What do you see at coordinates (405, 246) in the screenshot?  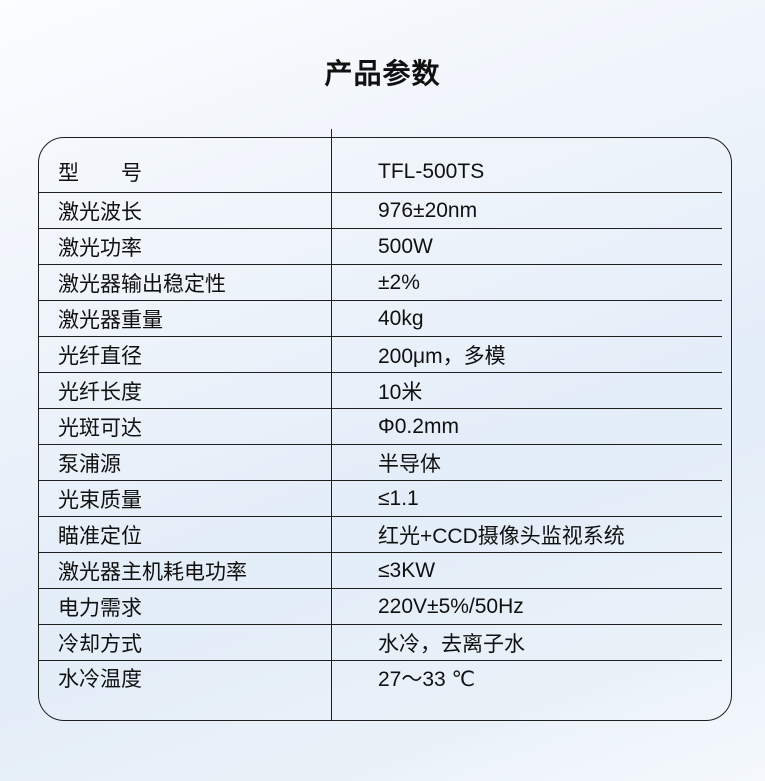 I see `parameter-value: 500W` at bounding box center [405, 246].